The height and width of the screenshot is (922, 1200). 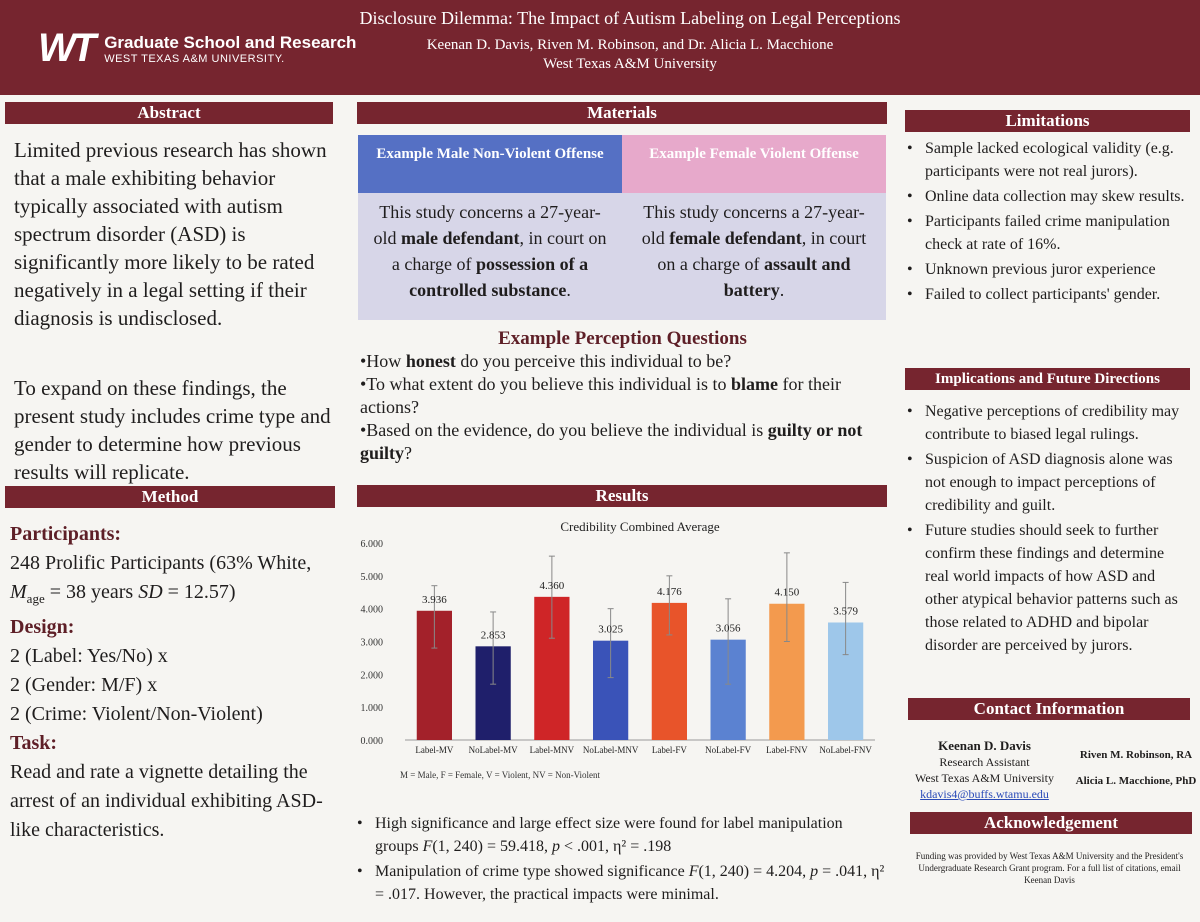 I want to click on y-tick-label: 0.000, so click(x=372, y=741).